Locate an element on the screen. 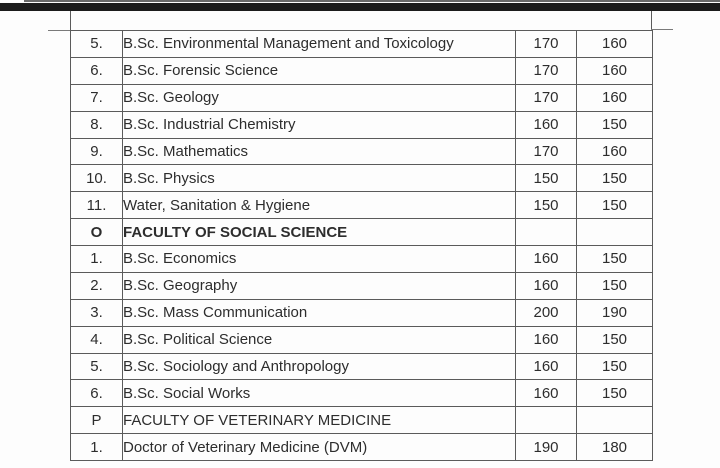 This screenshot has height=468, width=720. row-course-cell: B.Sc. Mathematics is located at coordinates (319, 151).